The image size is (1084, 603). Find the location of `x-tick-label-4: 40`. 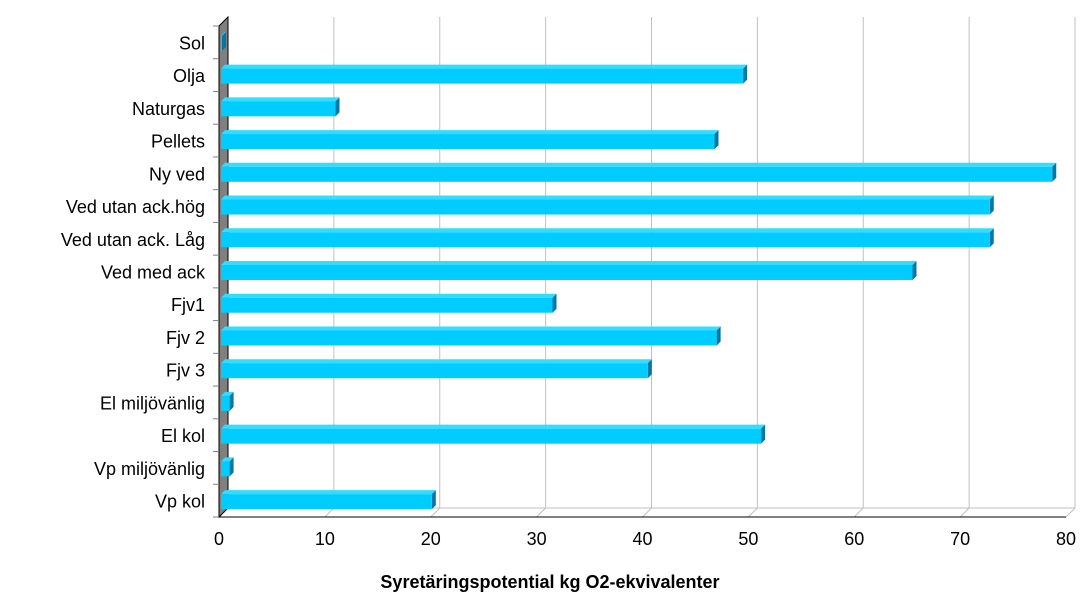

x-tick-label-4: 40 is located at coordinates (642, 539).